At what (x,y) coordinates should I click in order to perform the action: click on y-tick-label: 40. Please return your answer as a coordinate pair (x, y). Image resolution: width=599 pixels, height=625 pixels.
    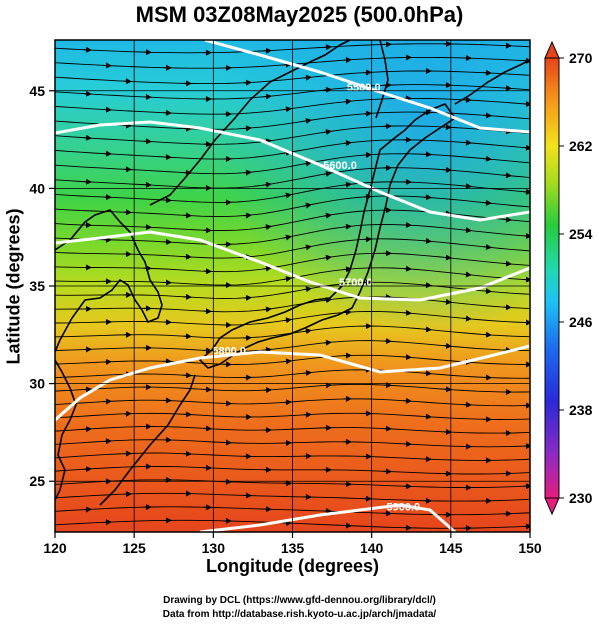
    Looking at the image, I should click on (37, 188).